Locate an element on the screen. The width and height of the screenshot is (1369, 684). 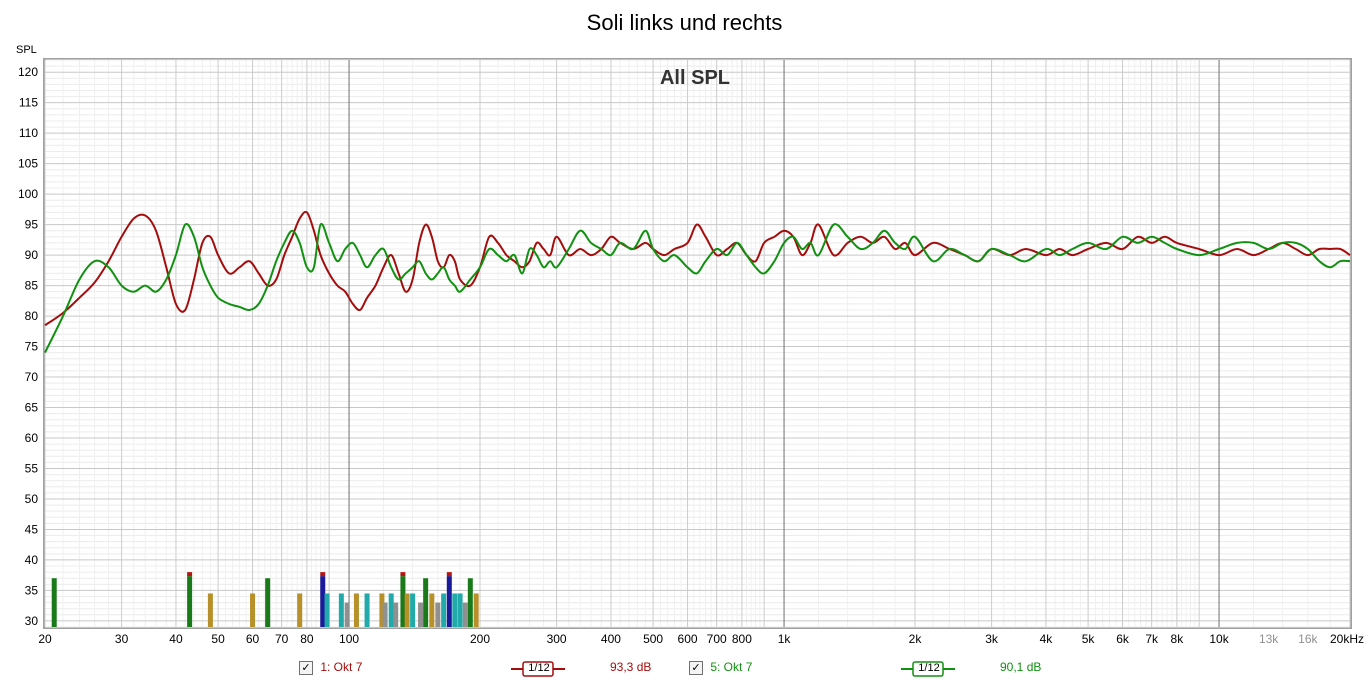
y-tick-label: 100 is located at coordinates (28, 194).